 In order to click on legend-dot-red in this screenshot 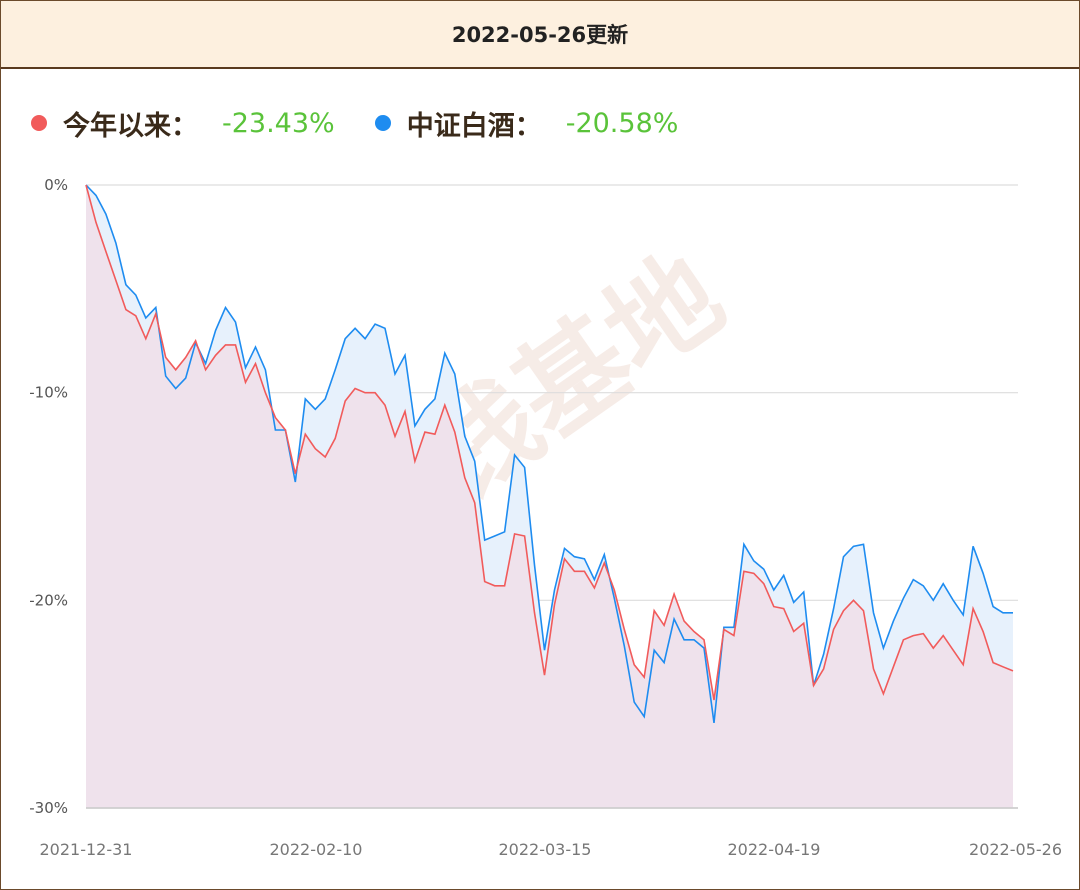, I will do `click(39, 123)`.